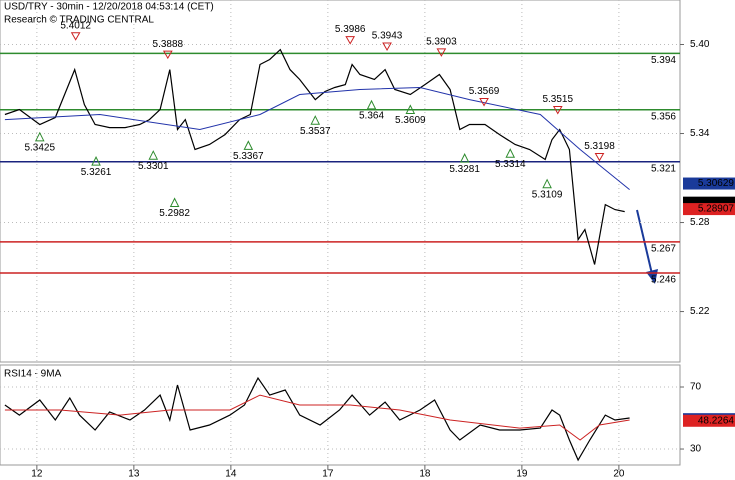 The height and width of the screenshot is (480, 735). What do you see at coordinates (441, 42) in the screenshot?
I see `peak-label: 5.3903` at bounding box center [441, 42].